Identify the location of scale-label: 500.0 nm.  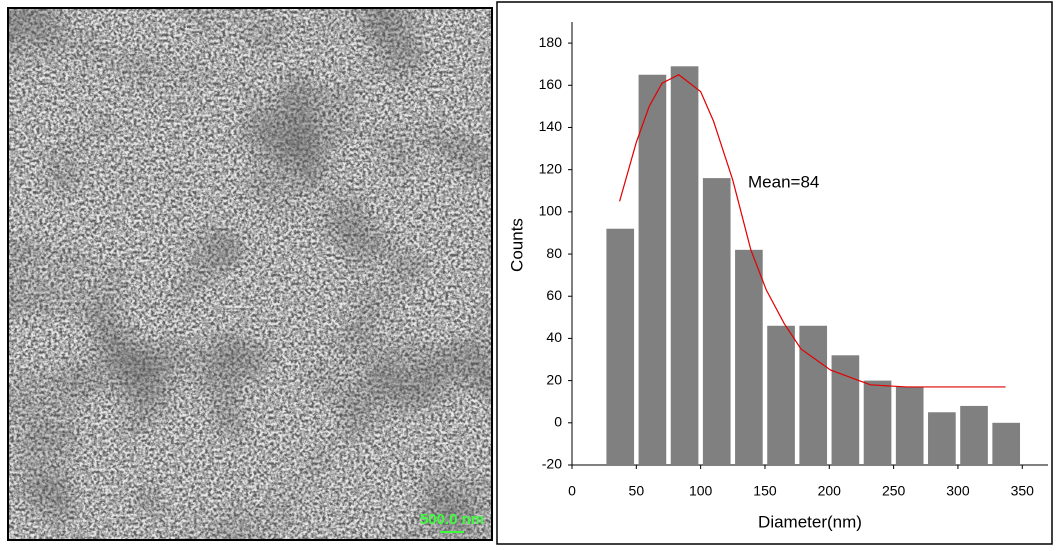
(452, 519).